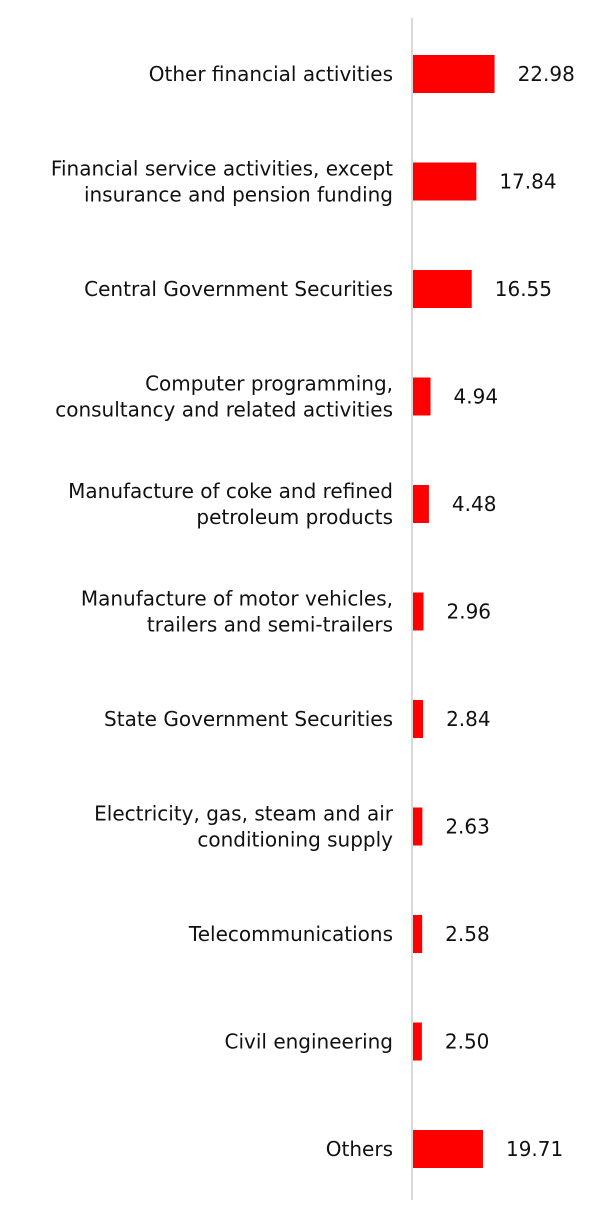  I want to click on category-label-line: Manufacture of motor vehicles,, so click(237, 599).